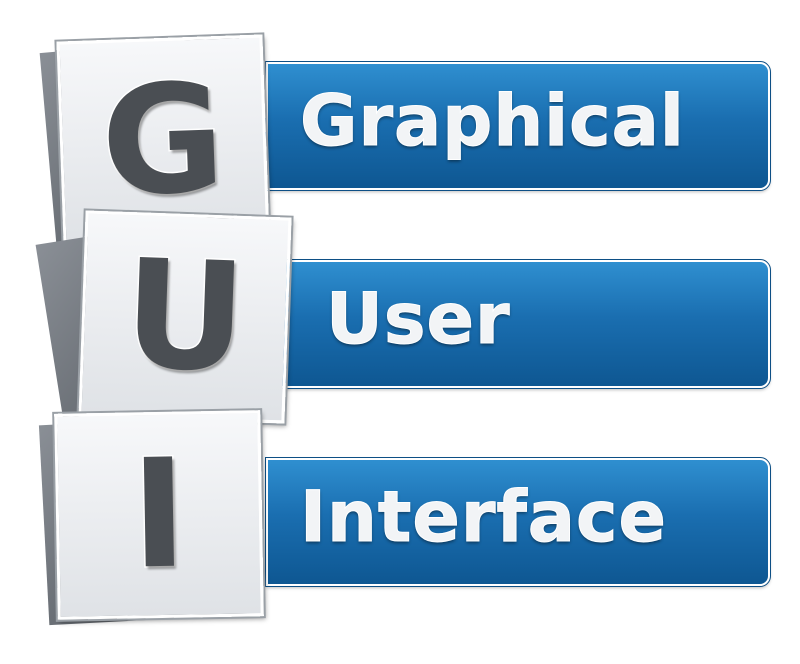 The width and height of the screenshot is (800, 664). I want to click on word-interface: Interface, so click(483, 517).